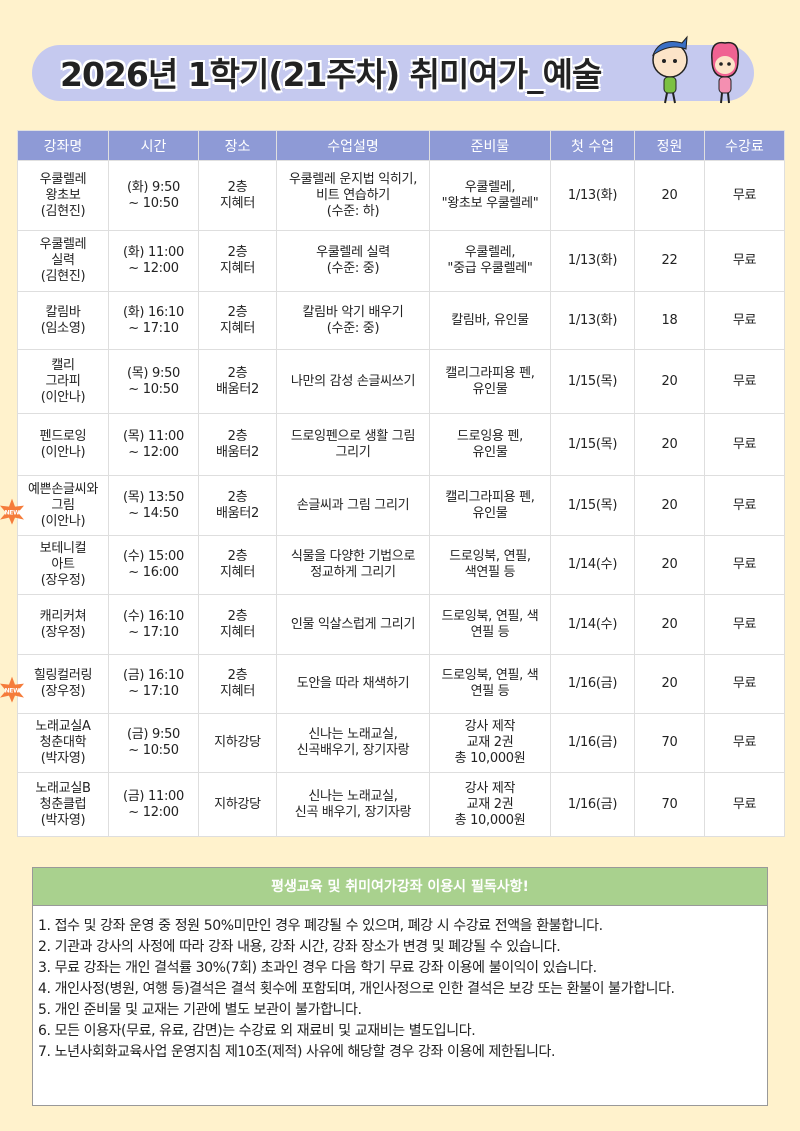 This screenshot has height=1131, width=800. What do you see at coordinates (592, 260) in the screenshot?
I see `first-class-text: 1/13(화)` at bounding box center [592, 260].